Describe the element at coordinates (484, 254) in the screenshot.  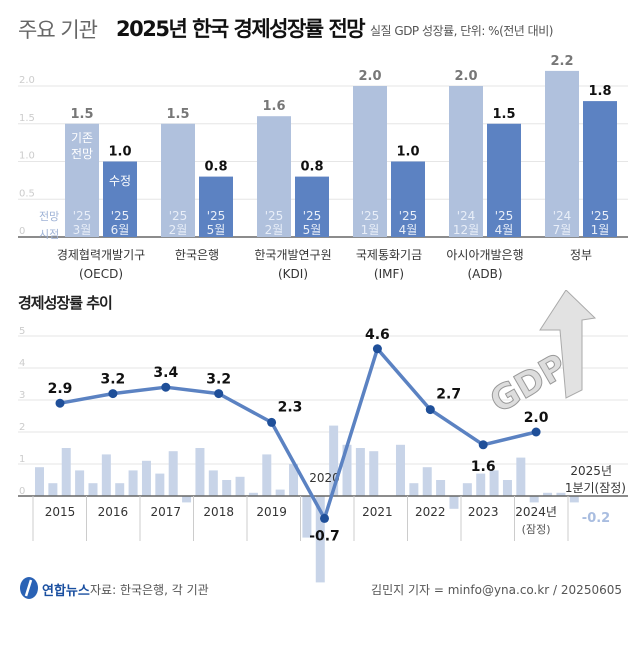
I see `category-label: 아시아개발은행` at that location.